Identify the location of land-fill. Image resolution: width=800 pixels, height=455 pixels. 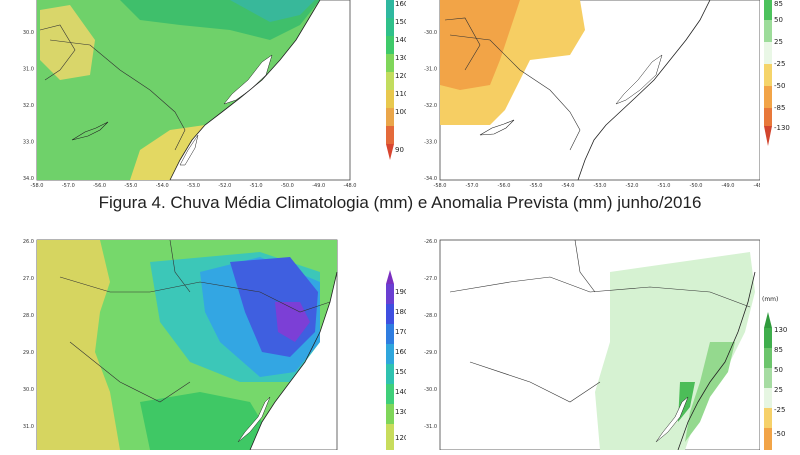
(178, 90).